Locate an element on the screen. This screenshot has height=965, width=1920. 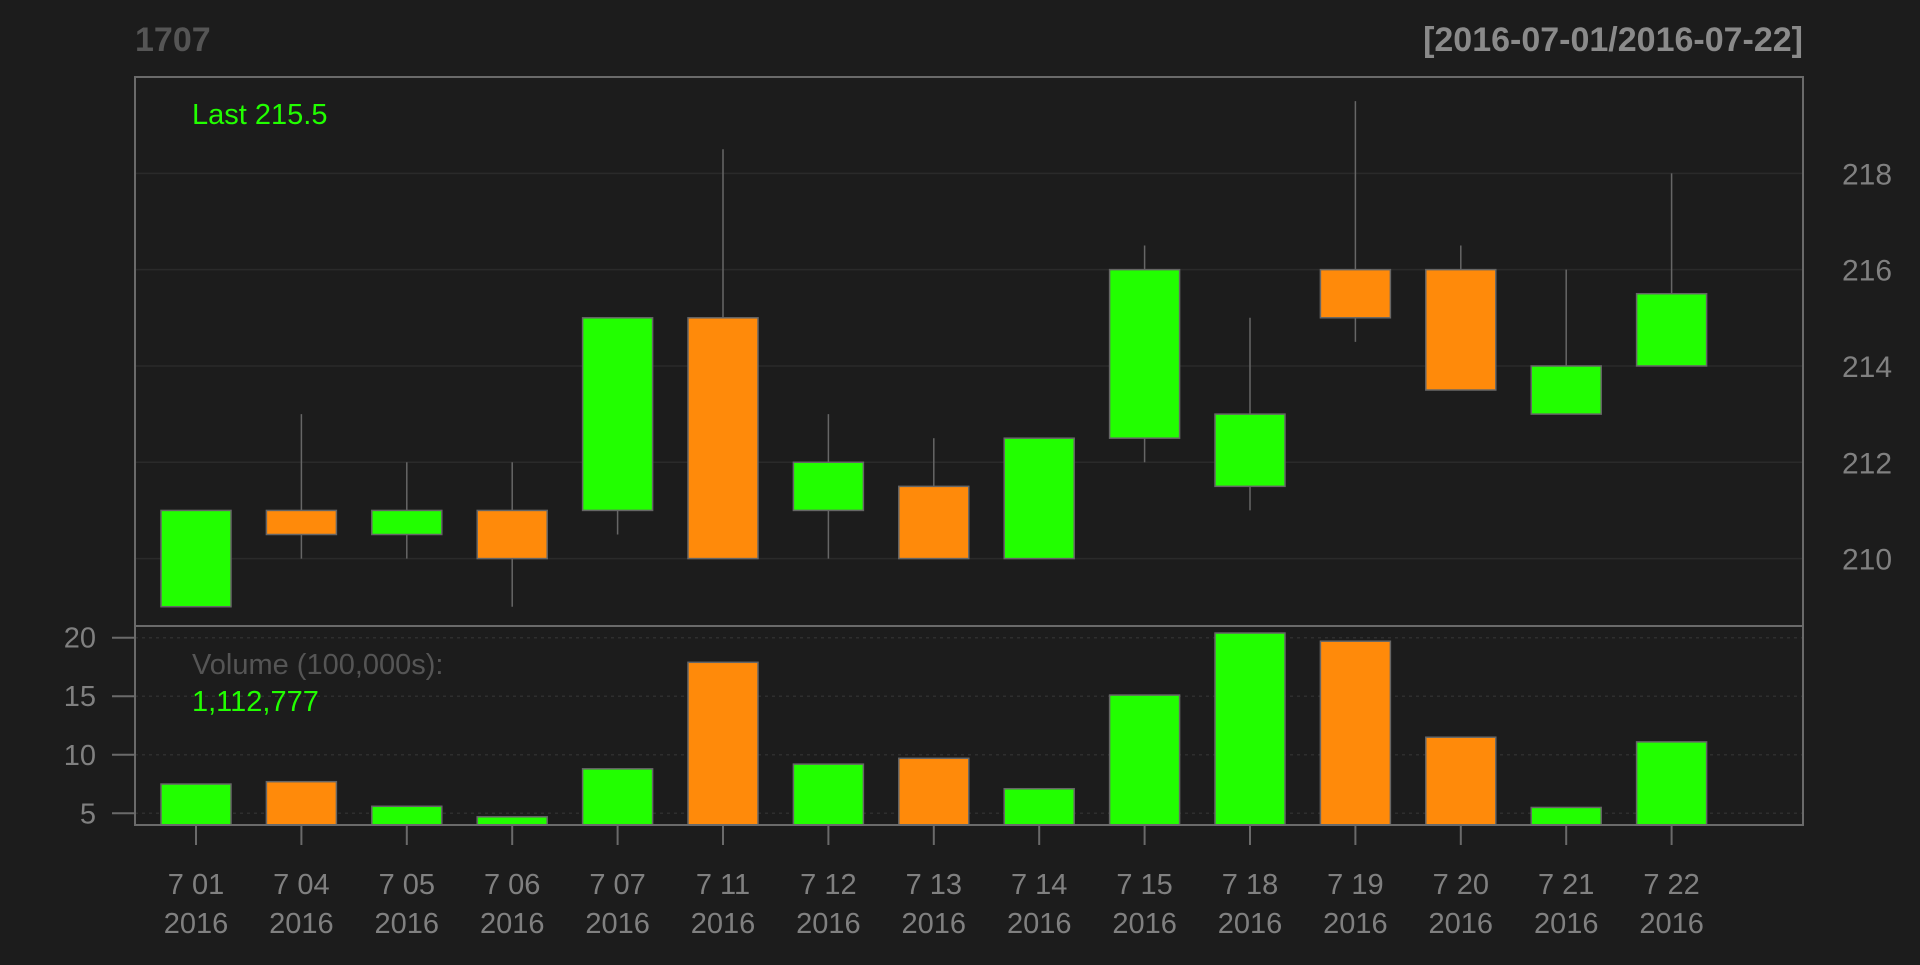
price-y-axis: 210 212 214 216 218 is located at coordinates (1867, 367).